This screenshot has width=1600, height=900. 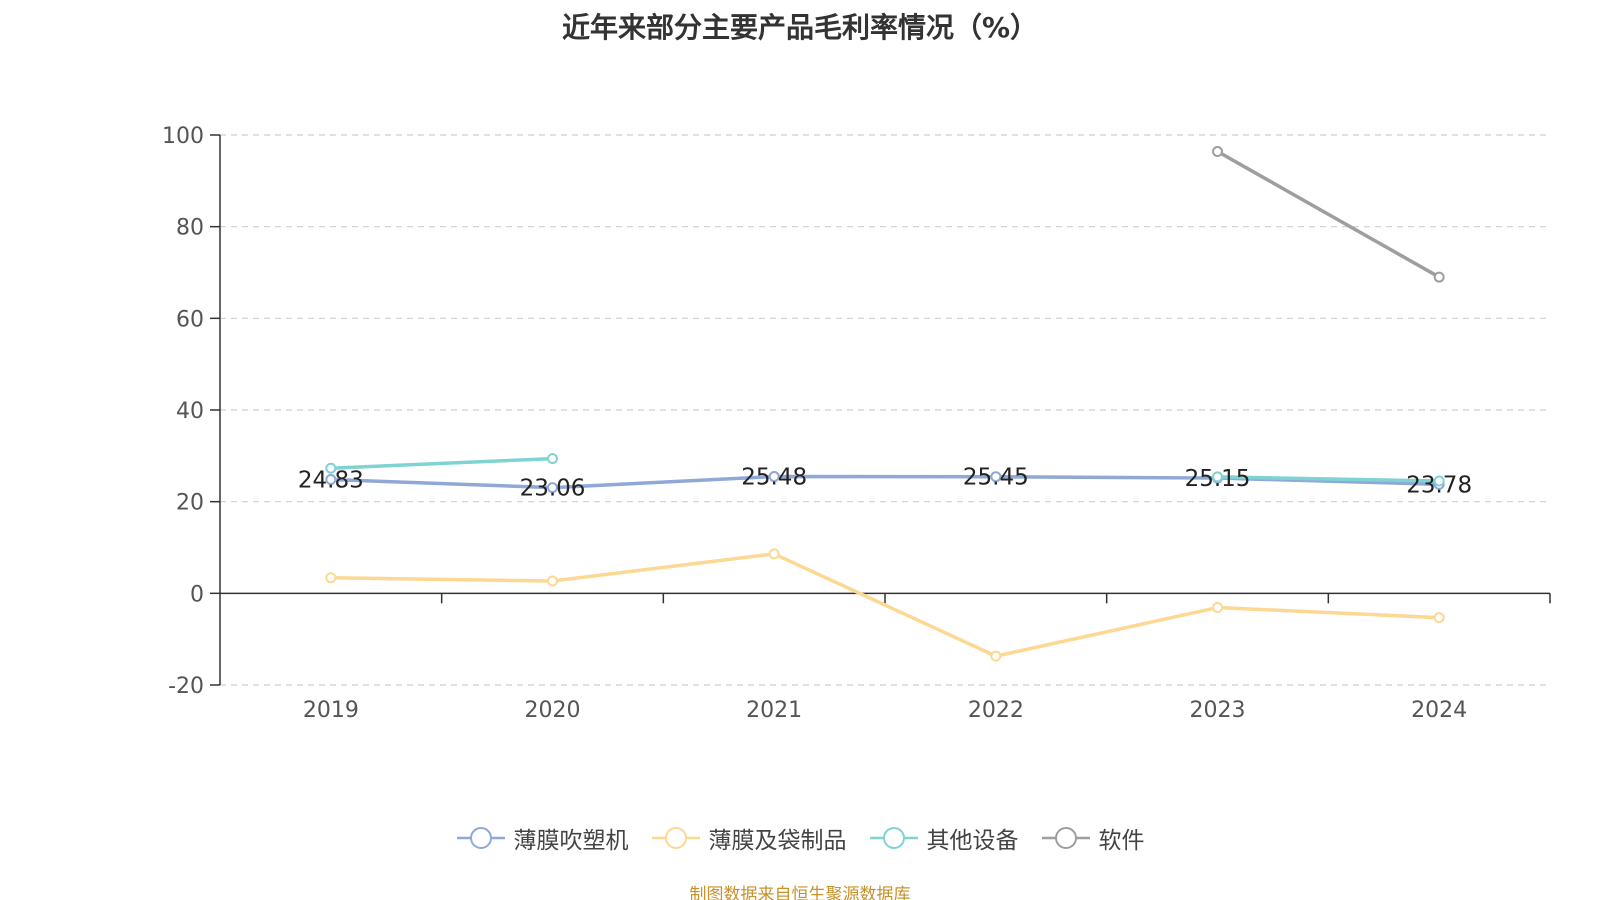 What do you see at coordinates (331, 710) in the screenshot?
I see `x-tick-label: 2019` at bounding box center [331, 710].